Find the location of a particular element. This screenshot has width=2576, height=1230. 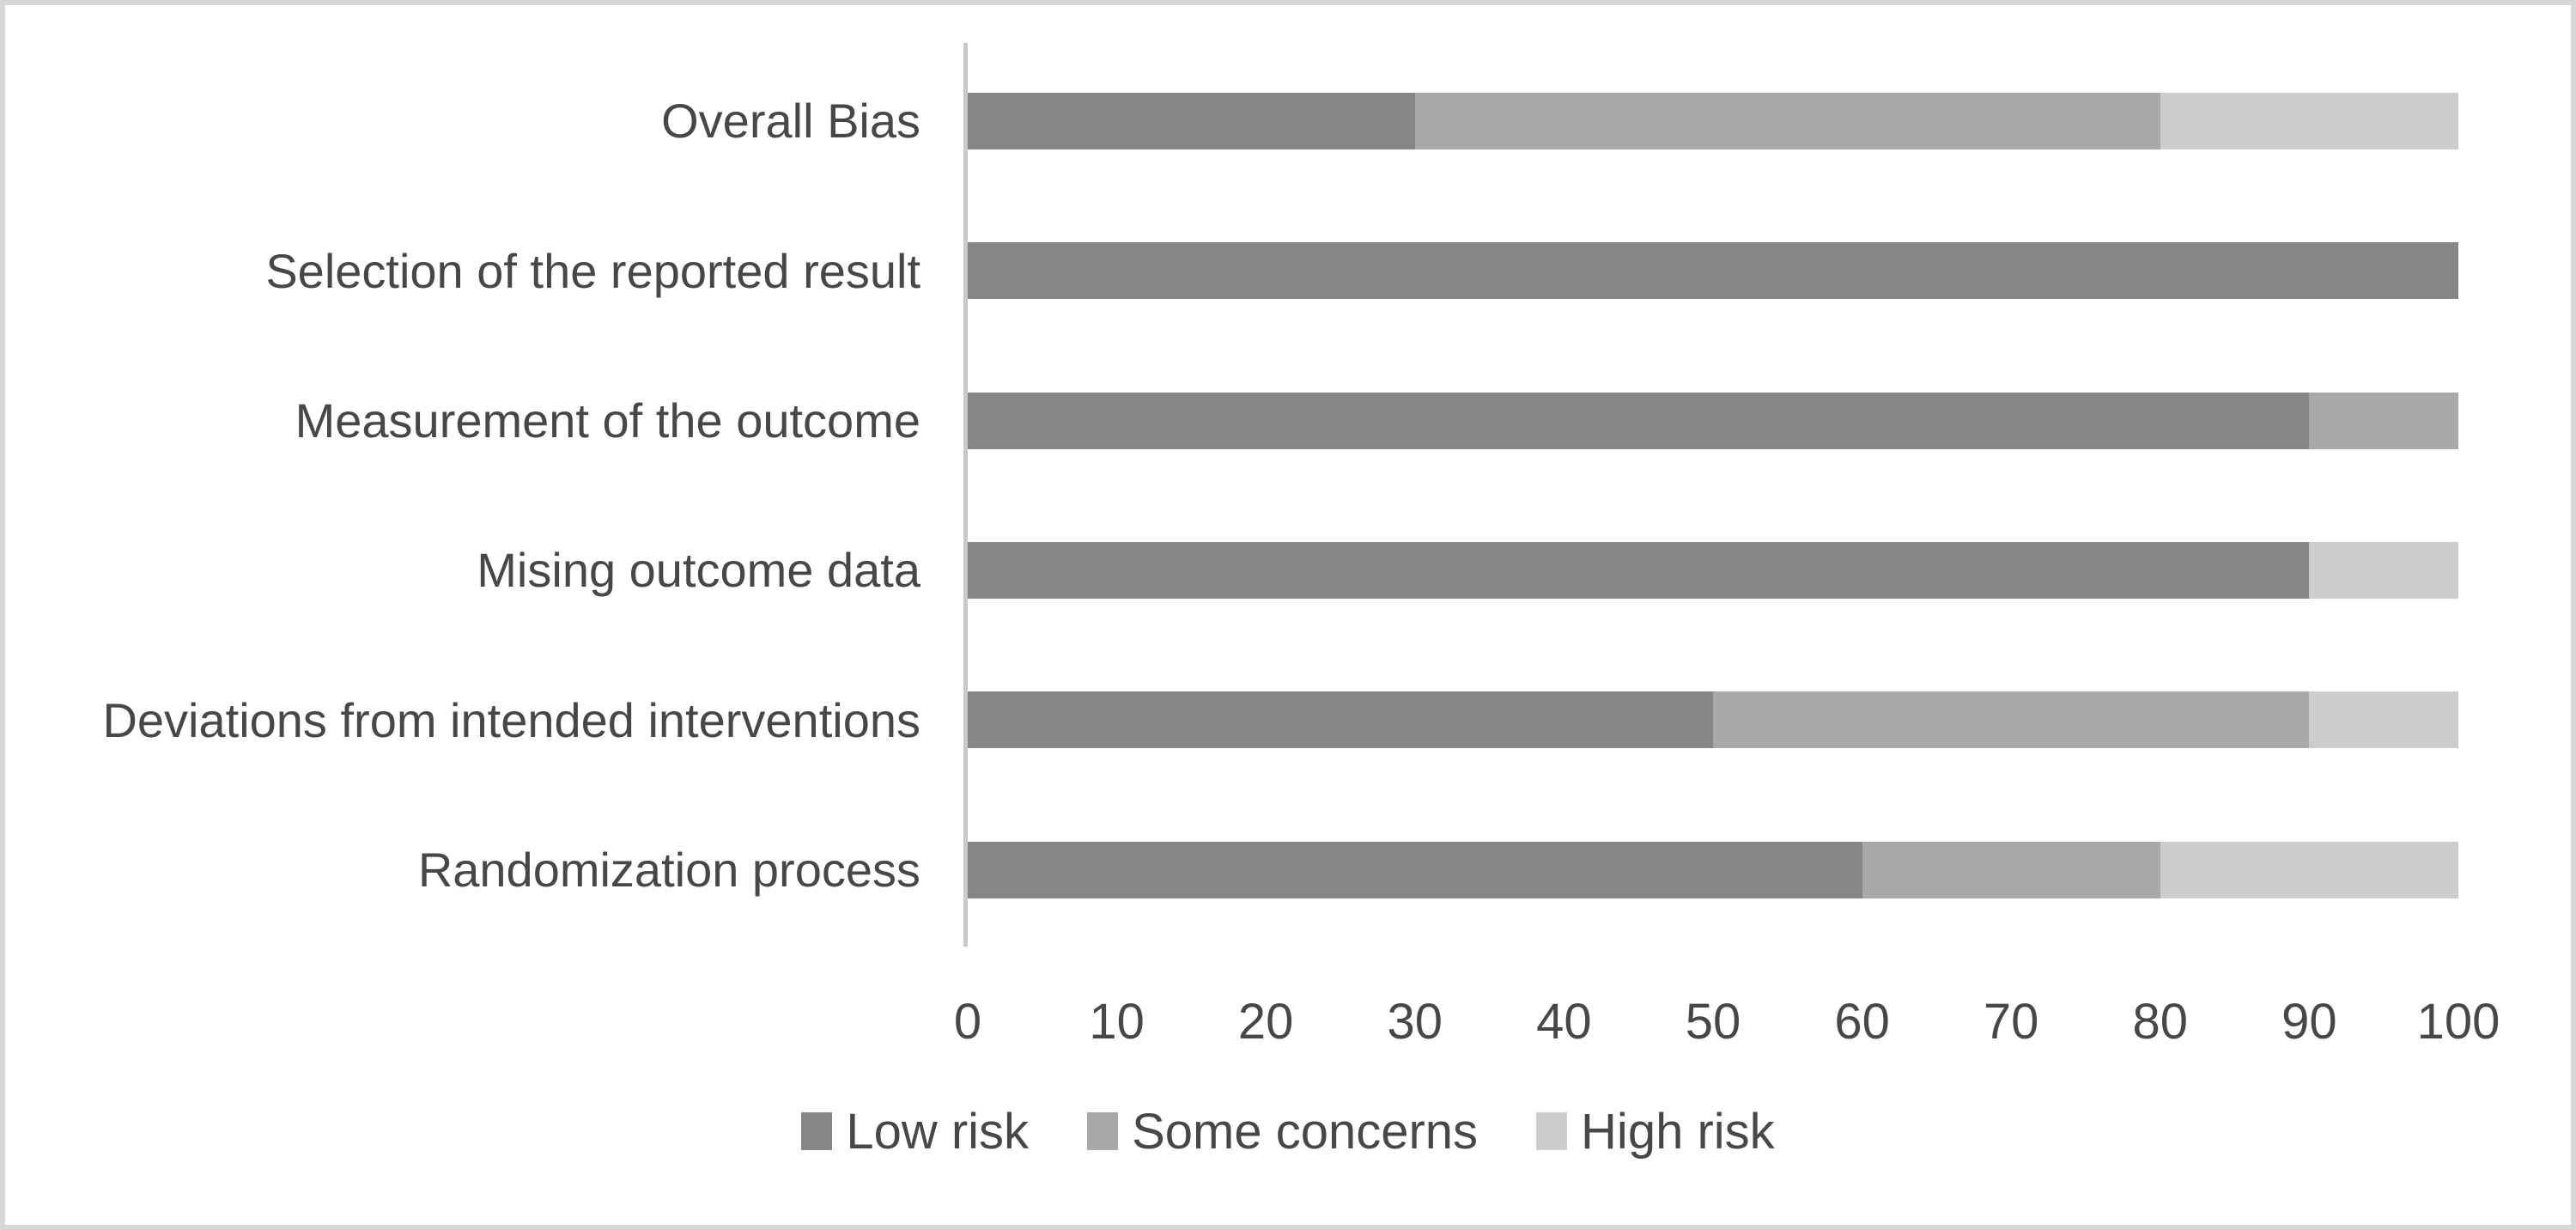

legend-swatch-some-concerns is located at coordinates (1103, 1131).